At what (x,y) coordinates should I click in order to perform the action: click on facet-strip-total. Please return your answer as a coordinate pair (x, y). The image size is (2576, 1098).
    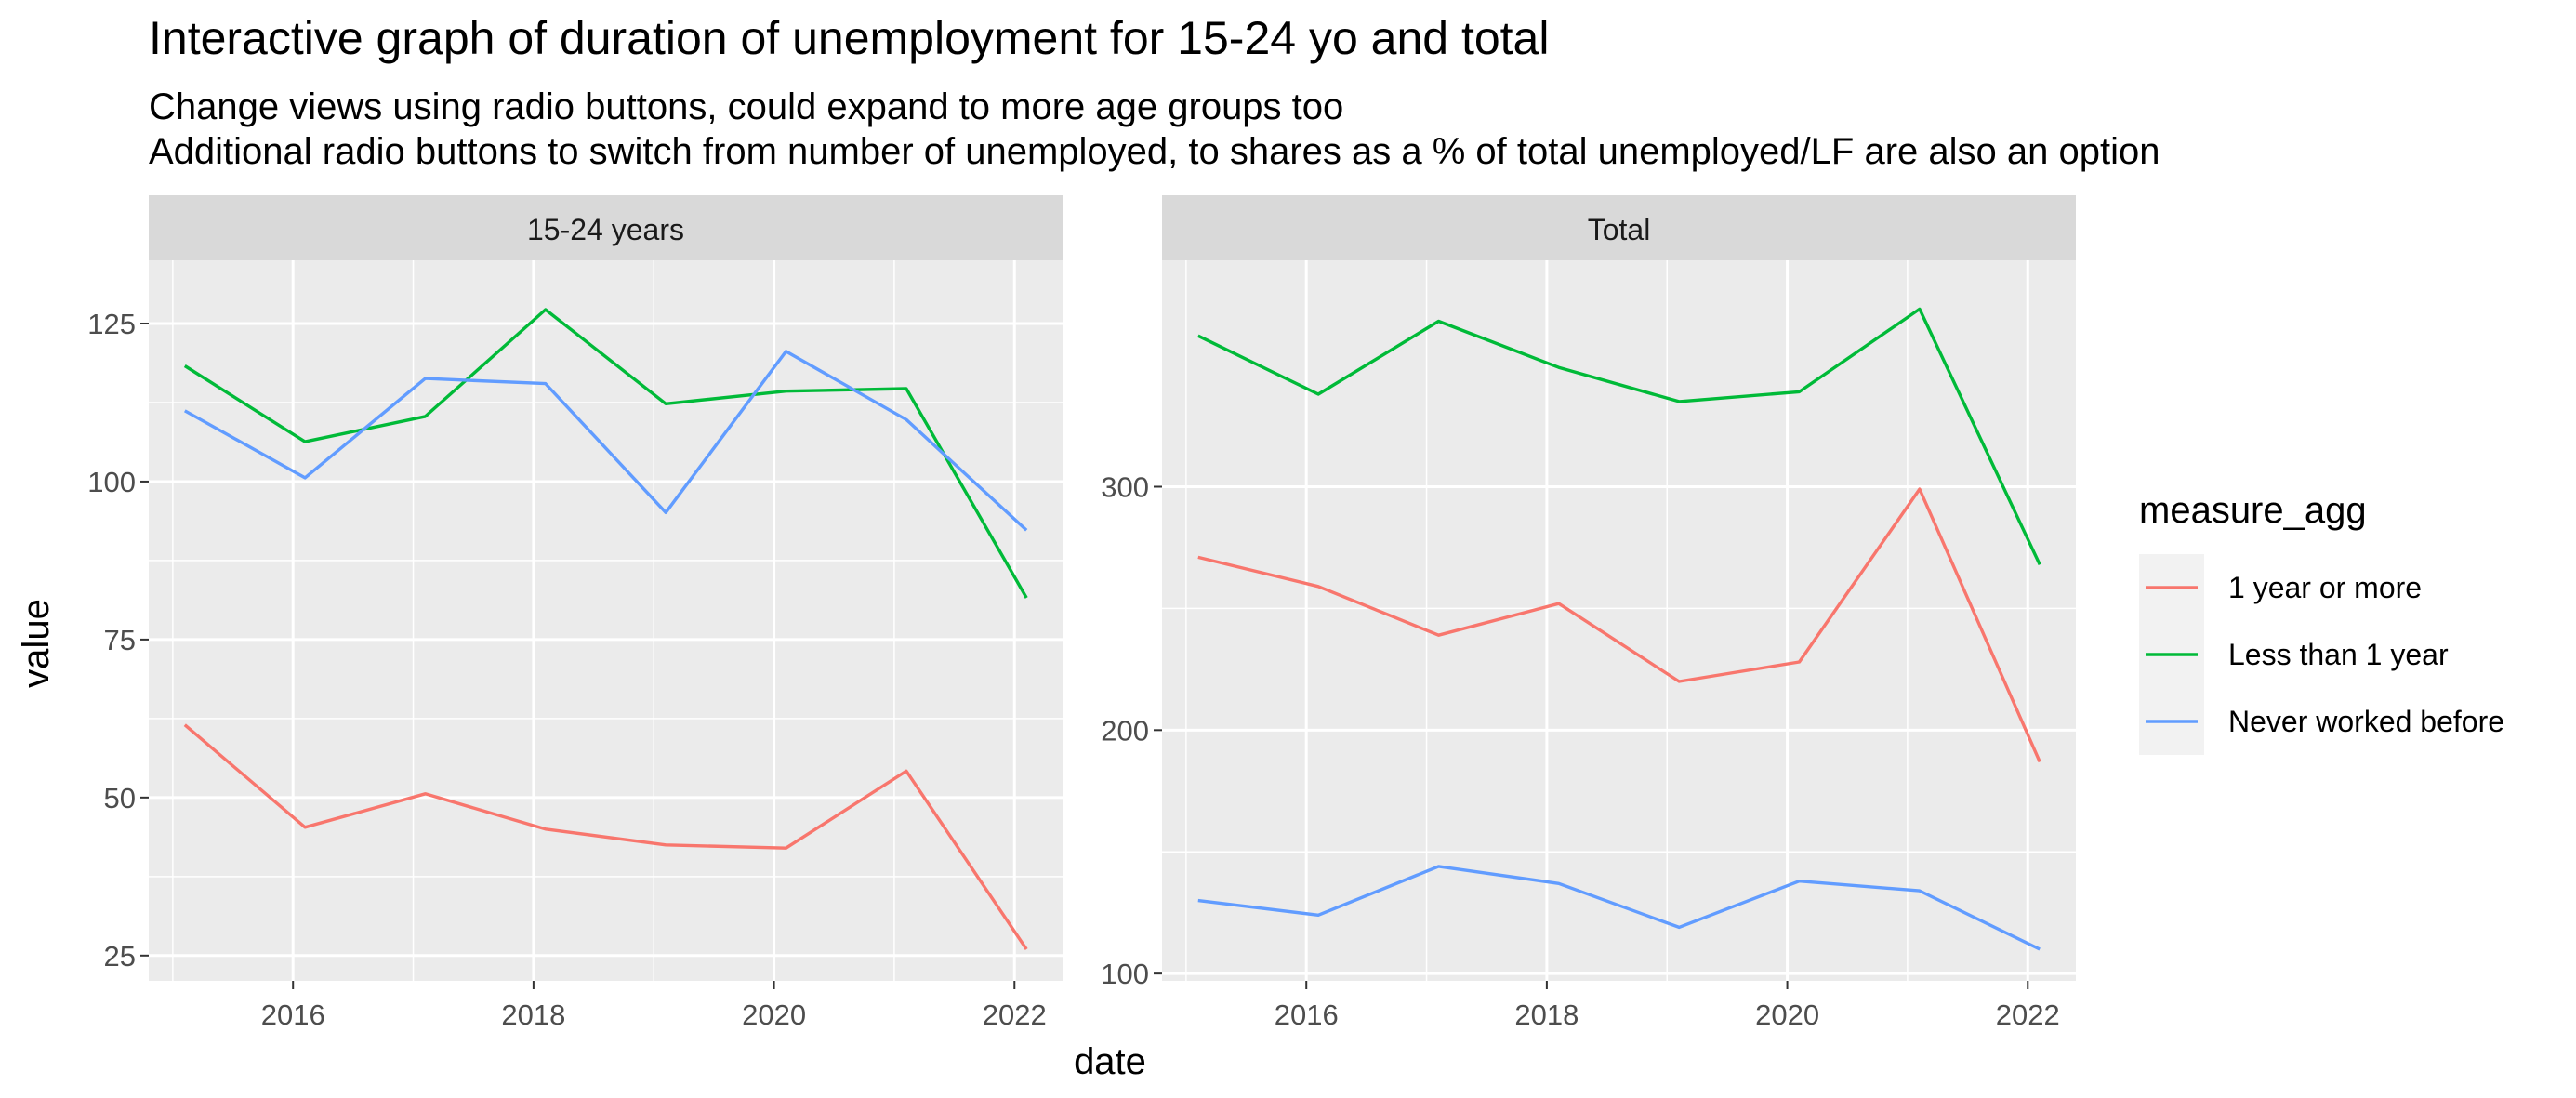
    Looking at the image, I should click on (1619, 227).